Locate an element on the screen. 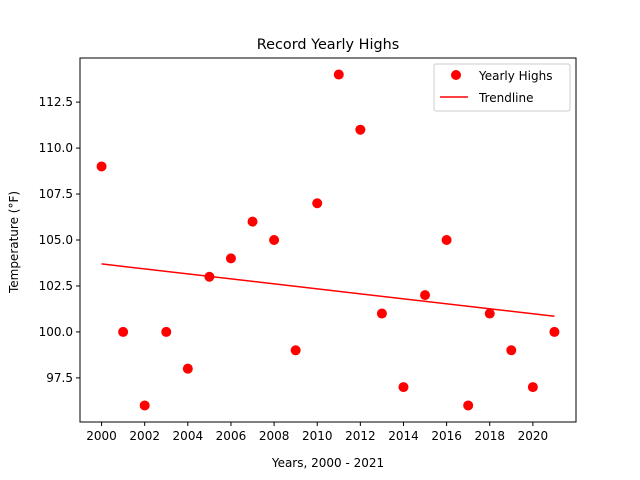  x-tick-label: 2002 is located at coordinates (144, 436).